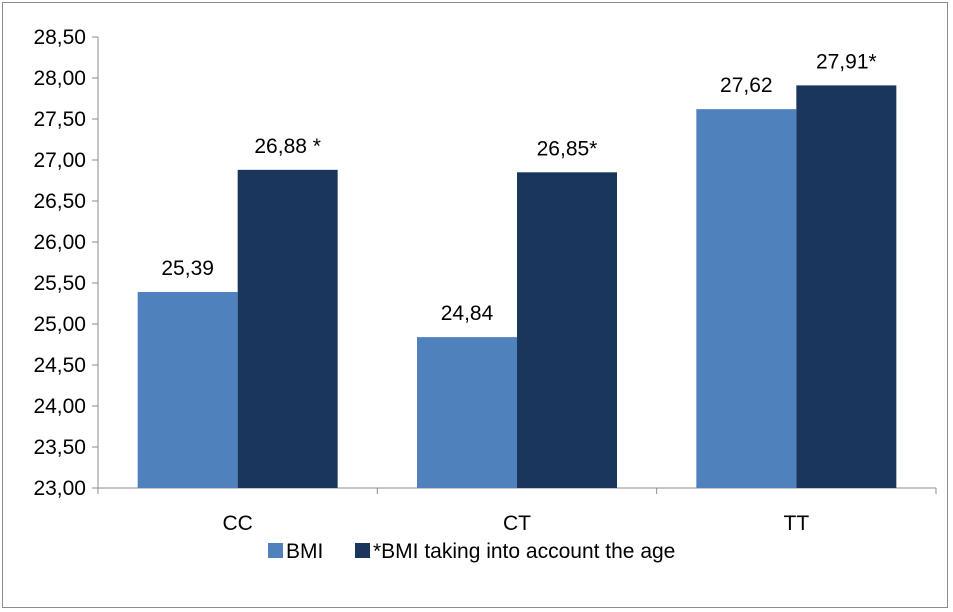 The width and height of the screenshot is (953, 612). What do you see at coordinates (746, 85) in the screenshot?
I see `data-label: 27,62` at bounding box center [746, 85].